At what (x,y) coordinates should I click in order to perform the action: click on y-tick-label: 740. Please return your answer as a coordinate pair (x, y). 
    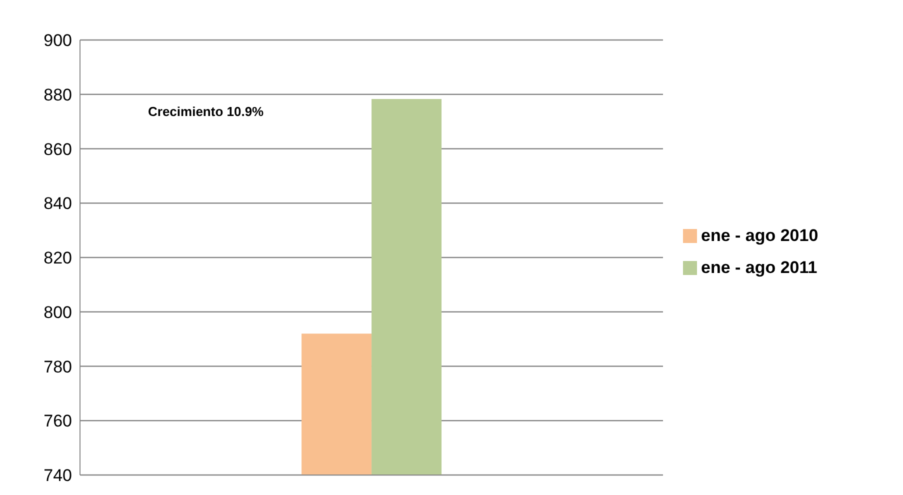
    Looking at the image, I should click on (58, 476).